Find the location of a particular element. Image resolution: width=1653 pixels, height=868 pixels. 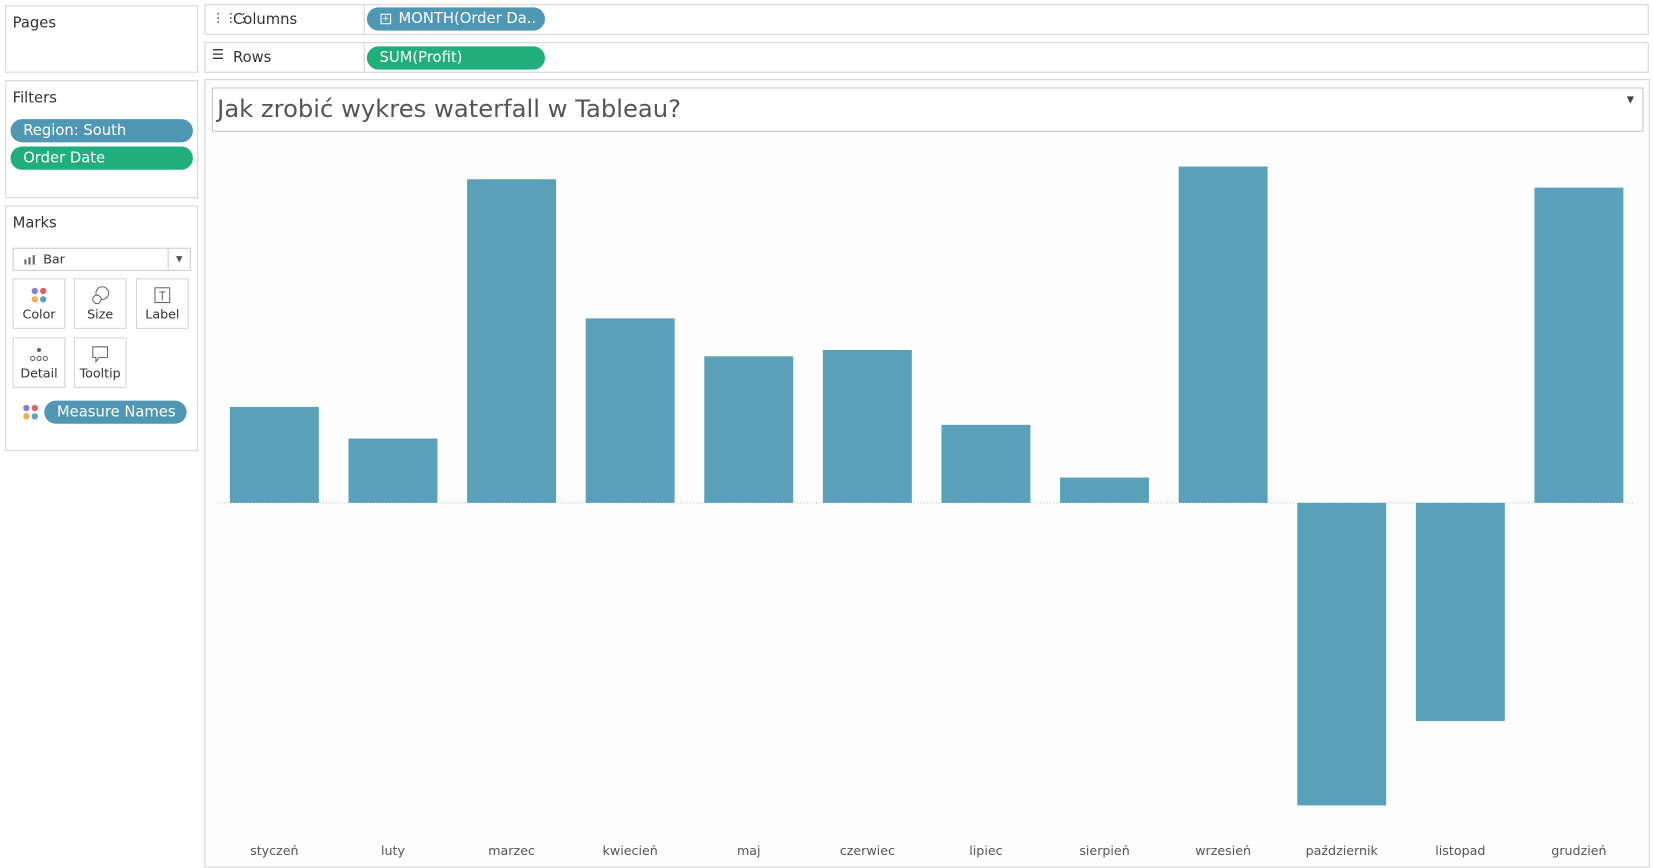

rows-shelf: ☰ Rows SUM(Profit) is located at coordinates (926, 57).